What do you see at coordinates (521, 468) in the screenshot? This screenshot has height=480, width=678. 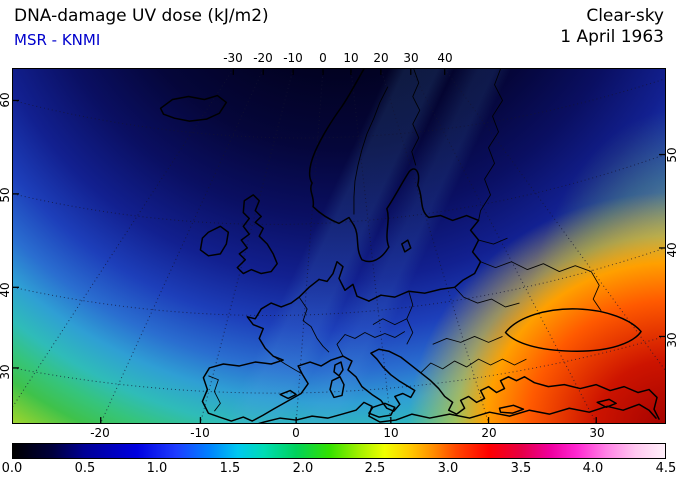 I see `colorbar-label: 3.5` at bounding box center [521, 468].